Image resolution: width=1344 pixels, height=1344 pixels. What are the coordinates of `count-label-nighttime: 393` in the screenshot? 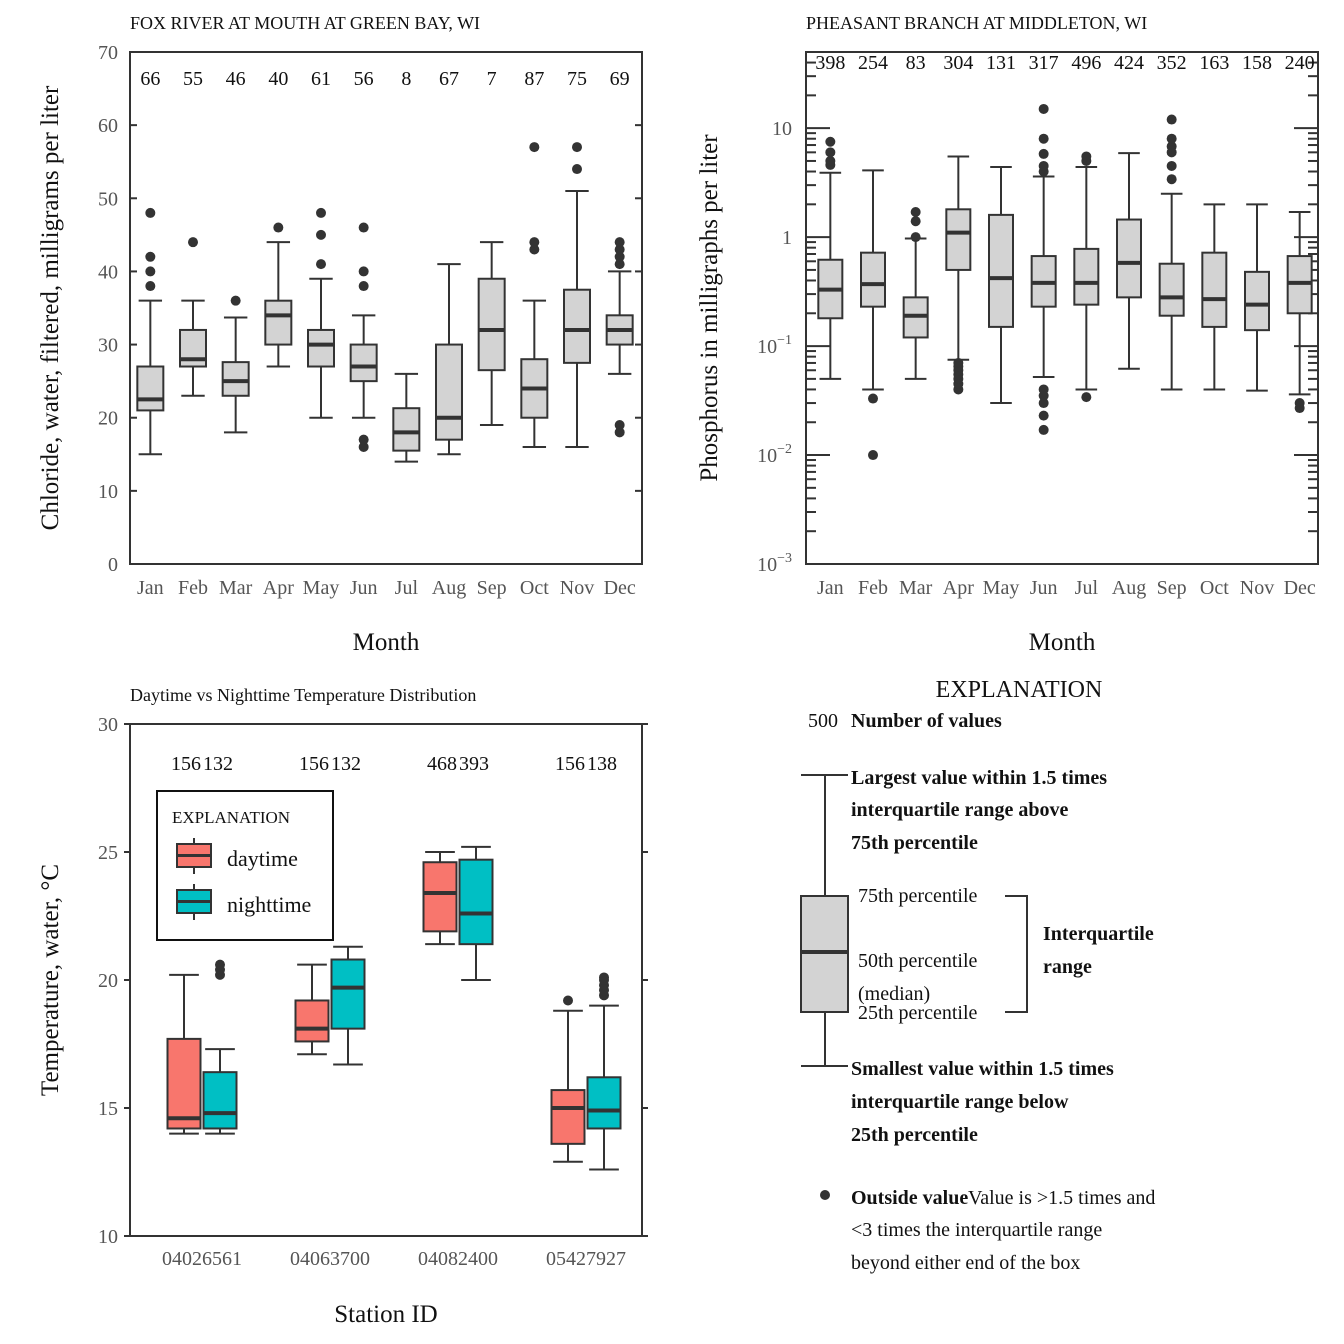 It's located at (474, 764).